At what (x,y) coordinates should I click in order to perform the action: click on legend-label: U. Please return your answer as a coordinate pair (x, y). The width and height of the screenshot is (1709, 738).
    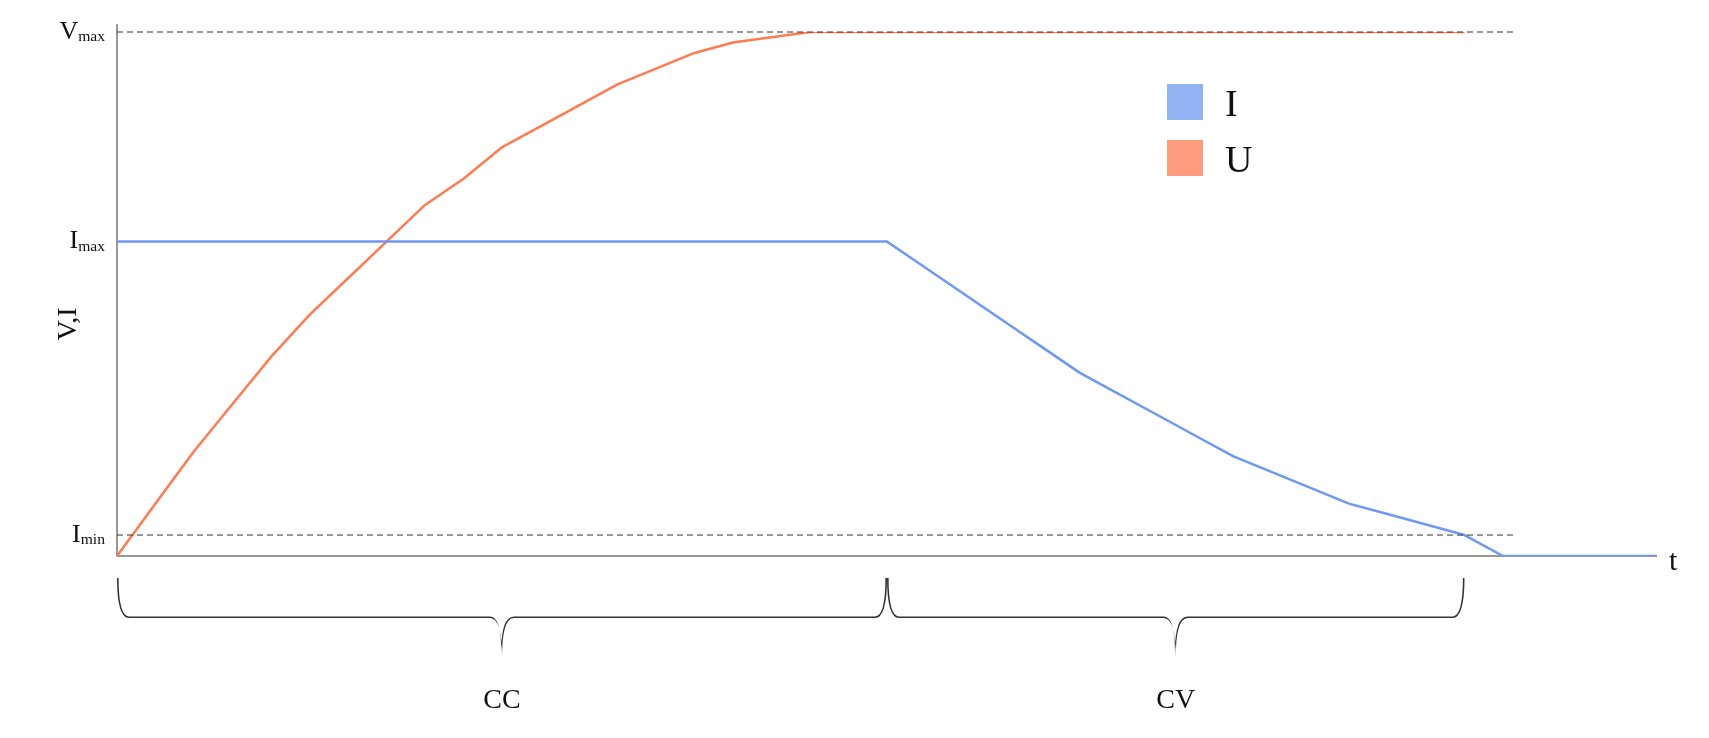
    Looking at the image, I should click on (1239, 158).